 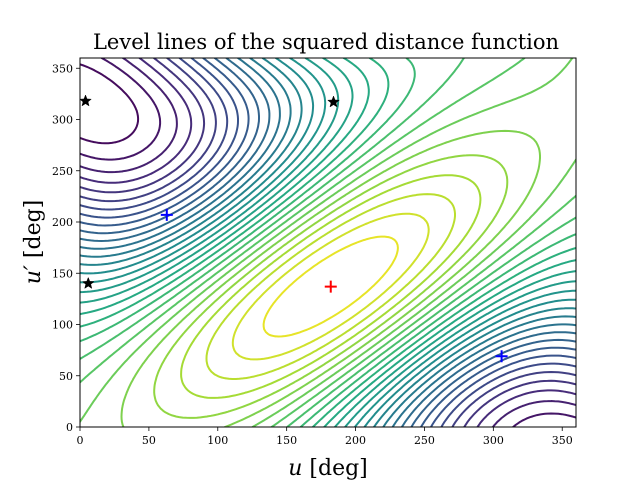 What do you see at coordinates (493, 440) in the screenshot?
I see `x-tick-label: 300` at bounding box center [493, 440].